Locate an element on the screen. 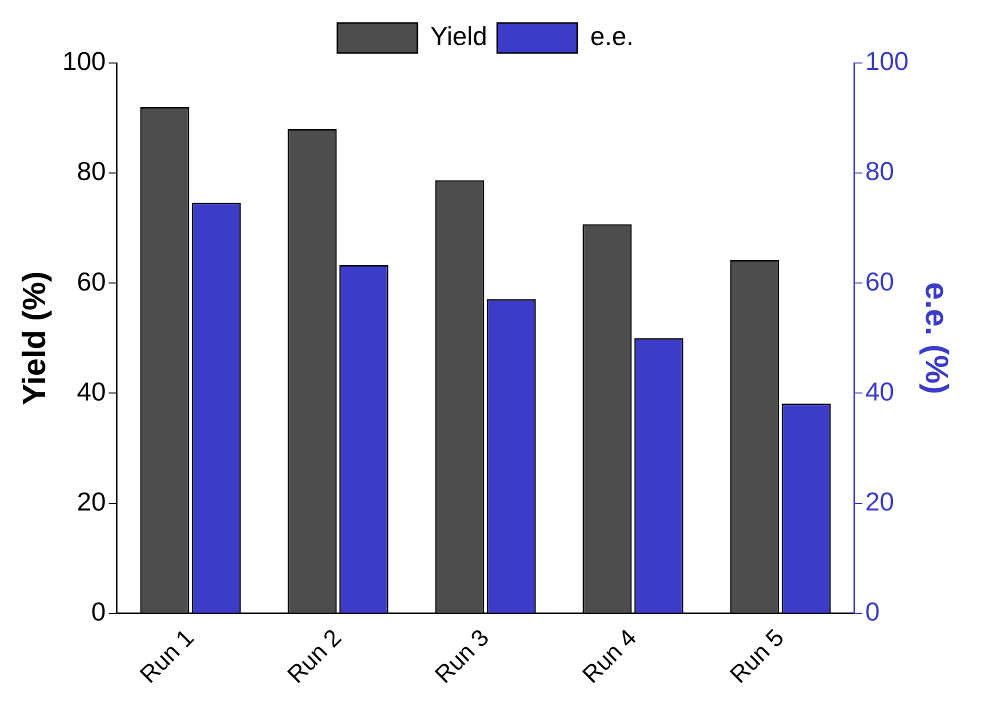  y-tick-label: 60 is located at coordinates (91, 281).